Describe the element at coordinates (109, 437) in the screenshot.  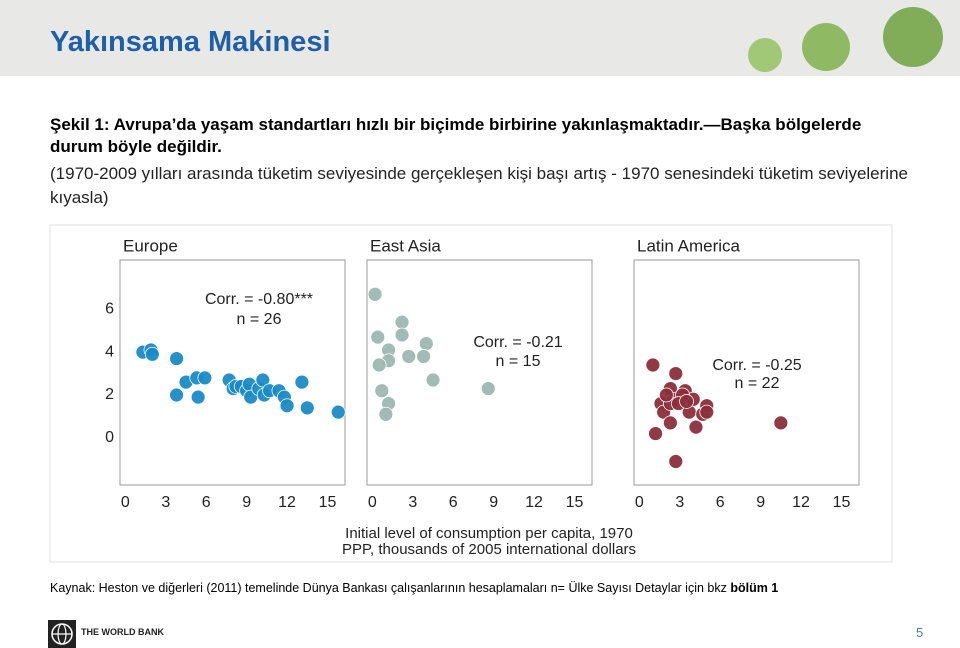
I see `y-tick-label: 0` at that location.